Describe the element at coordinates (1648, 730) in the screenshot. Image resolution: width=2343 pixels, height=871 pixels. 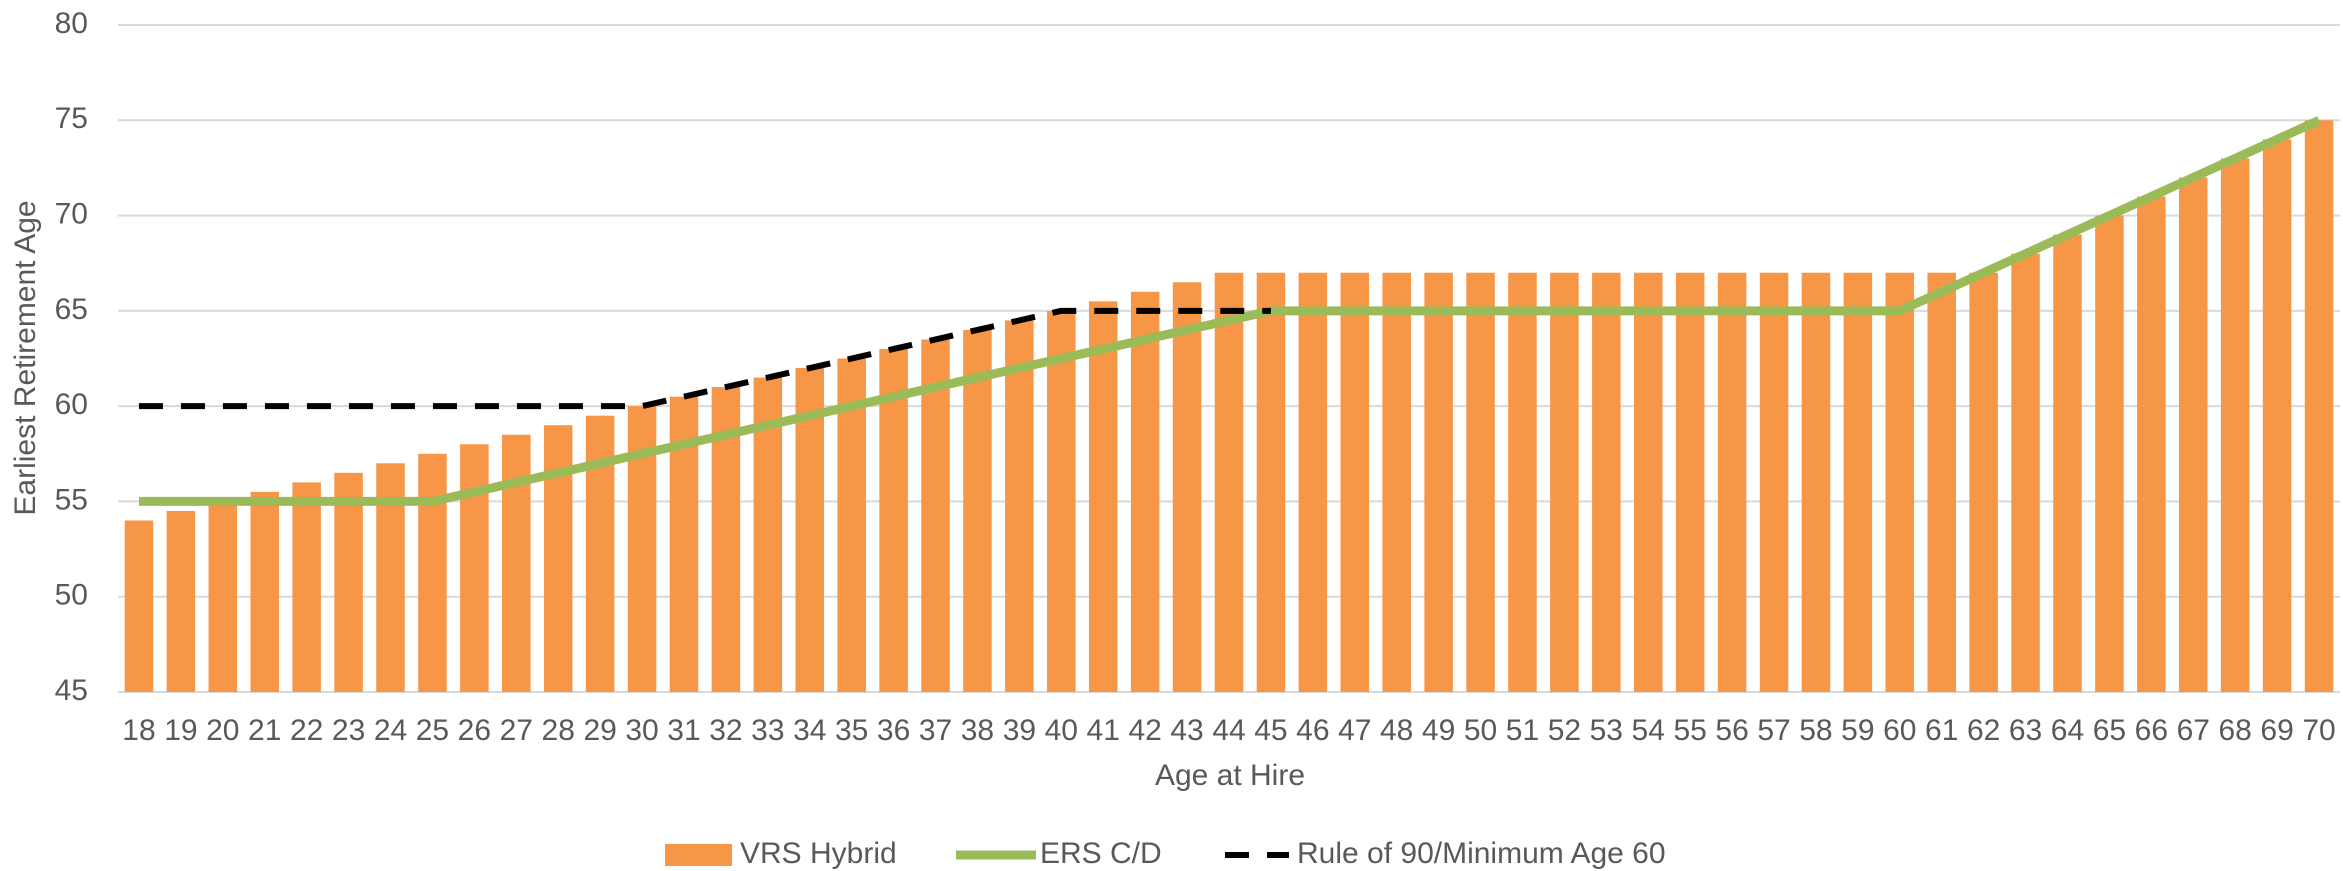
I see `x-tick-label: 54` at that location.